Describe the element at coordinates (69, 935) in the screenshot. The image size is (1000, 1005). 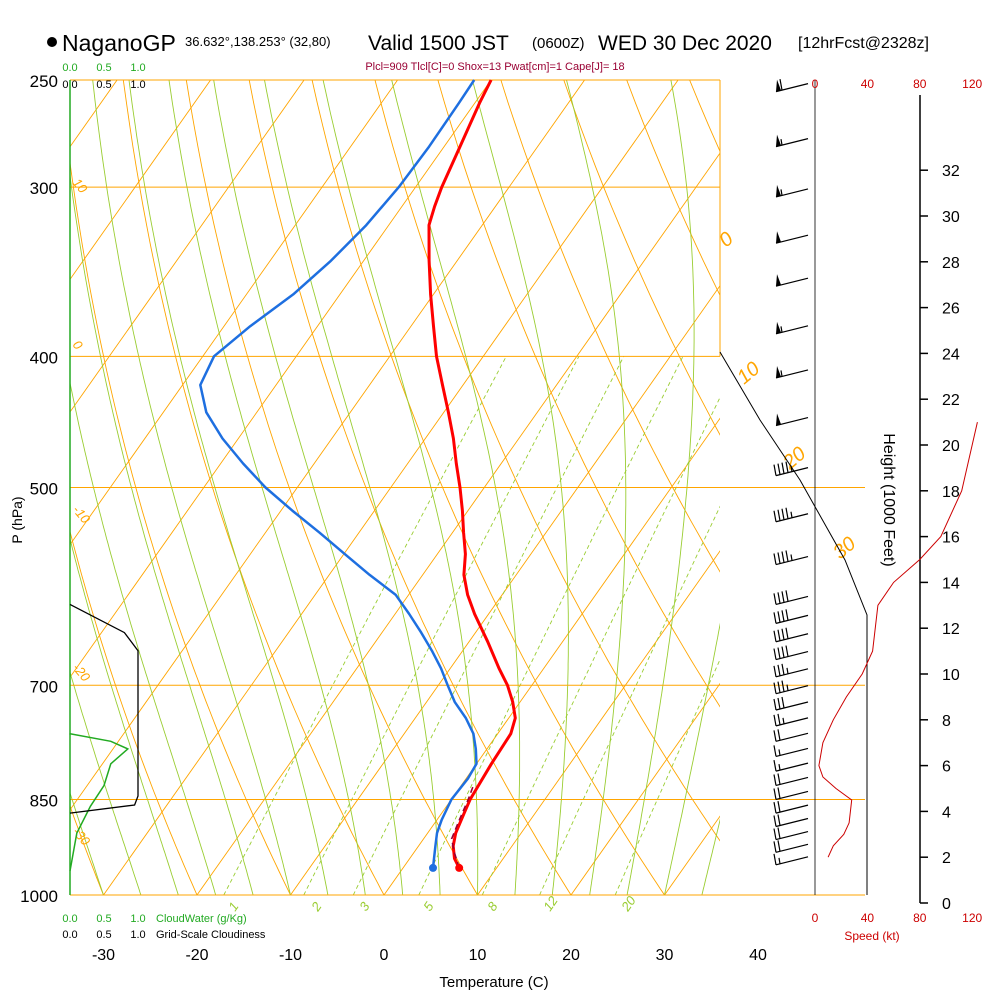
I see `cloudiness-tick-label: 0.0` at that location.